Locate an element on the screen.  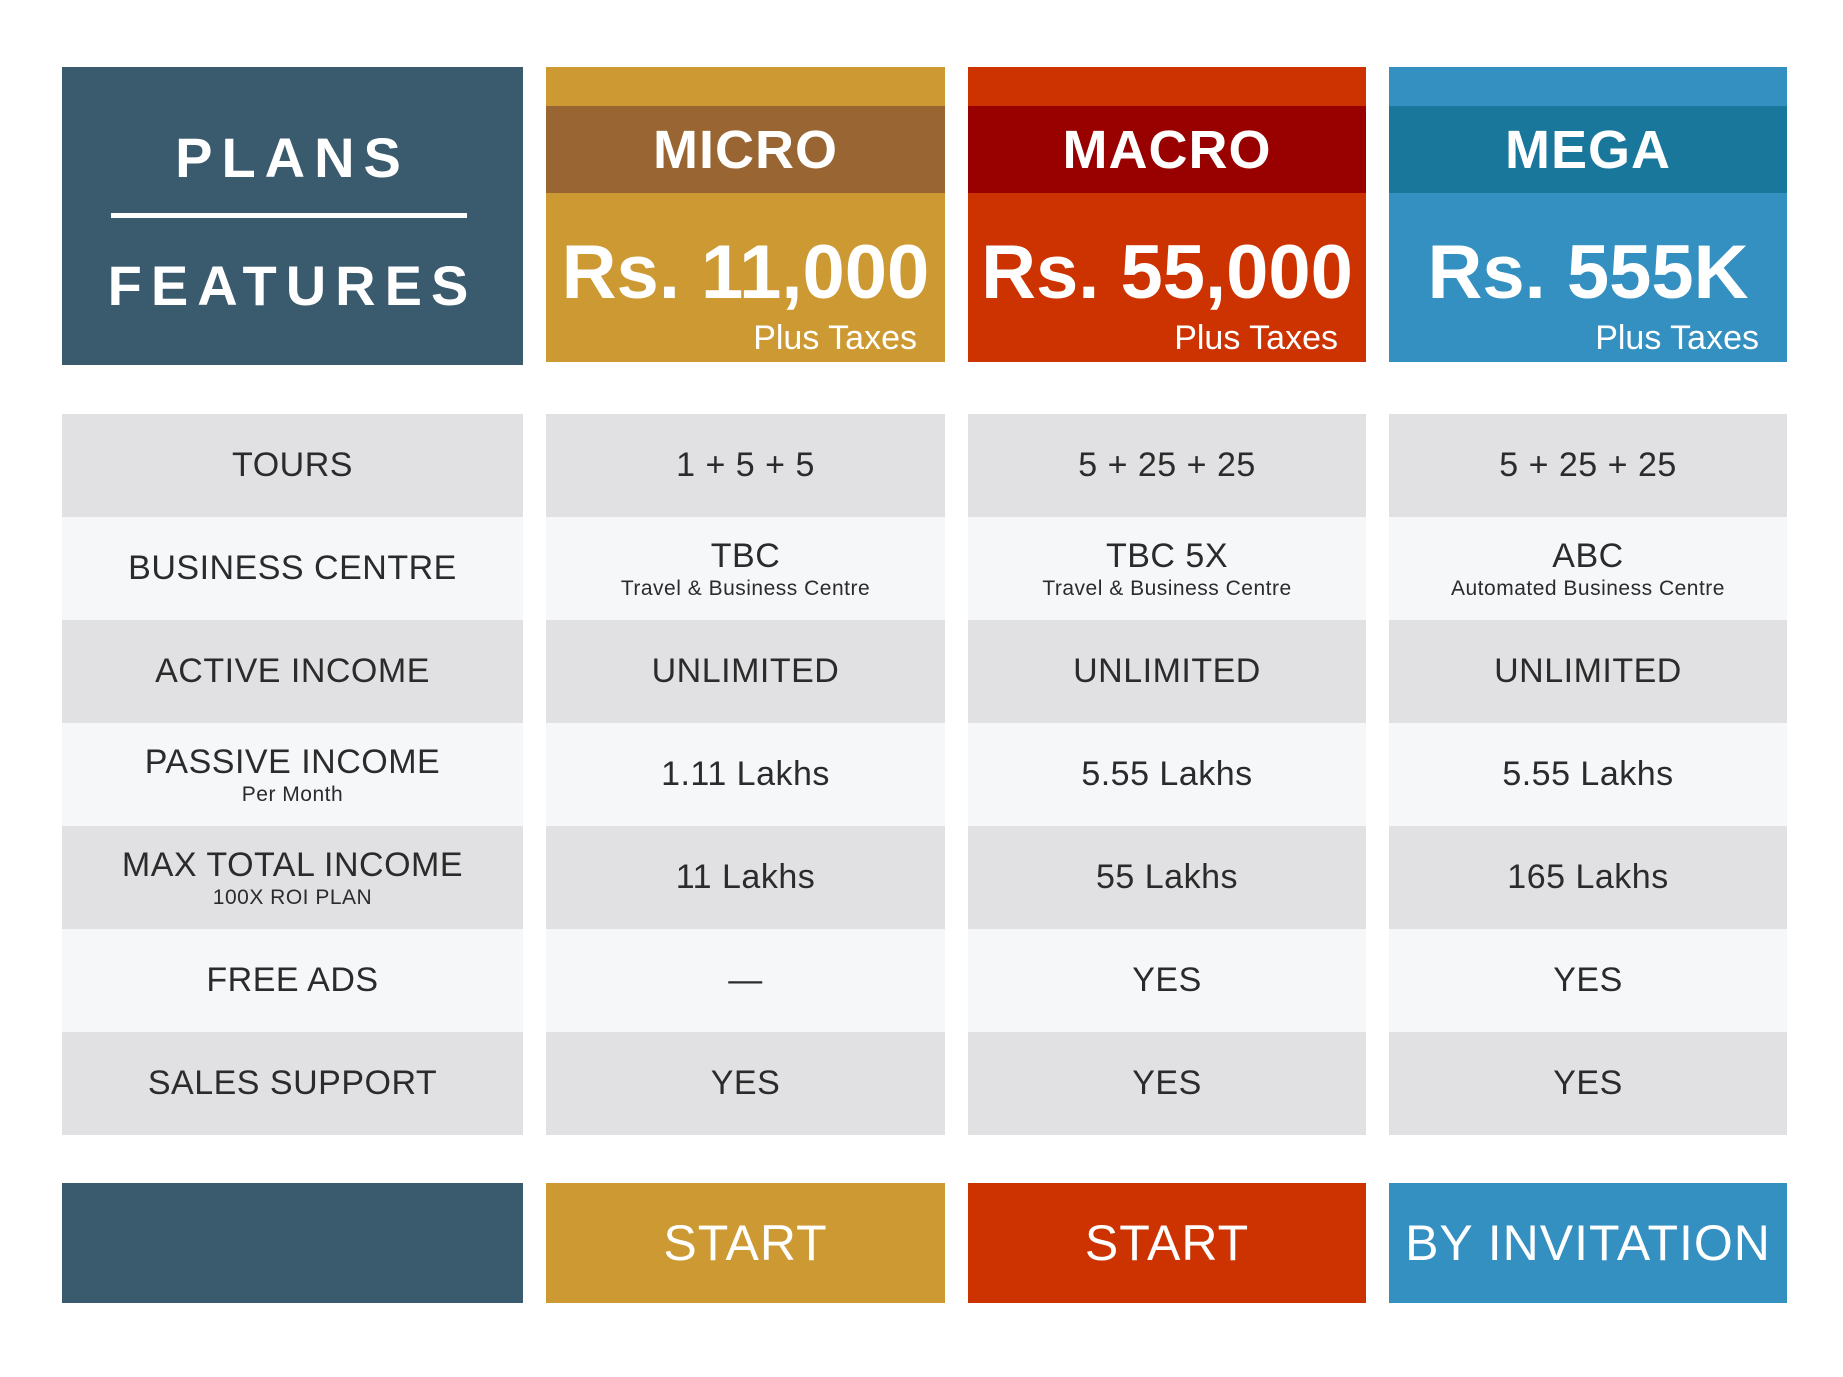
plan-price-mega: Rs. 555K is located at coordinates (1588, 272).